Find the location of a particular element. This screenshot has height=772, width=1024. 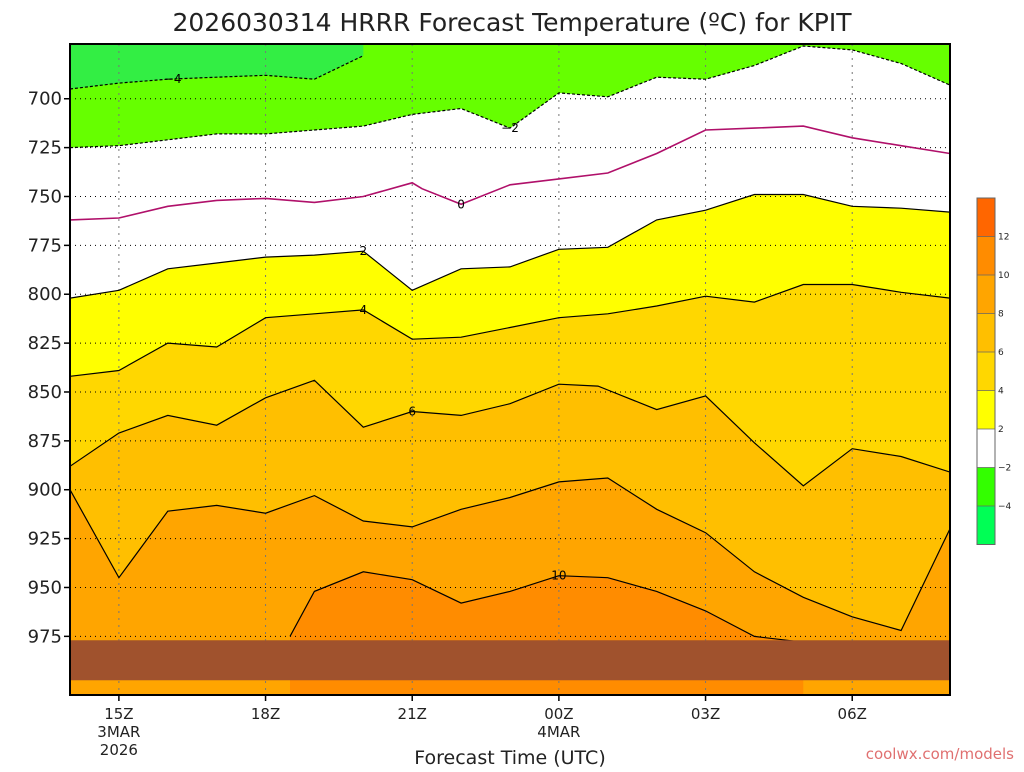

colorbar-label: 2 is located at coordinates (1001, 430).